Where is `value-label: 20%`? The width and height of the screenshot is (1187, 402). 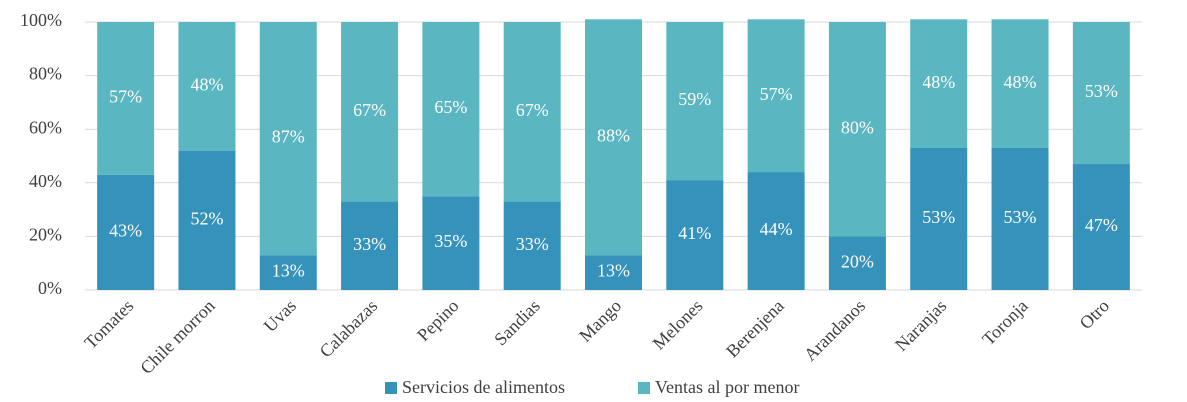
value-label: 20% is located at coordinates (857, 261).